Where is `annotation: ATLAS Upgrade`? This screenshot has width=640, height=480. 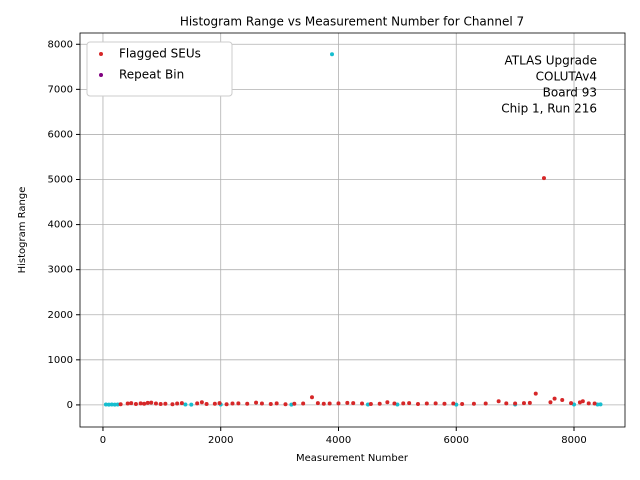 annotation: ATLAS Upgrade is located at coordinates (550, 61).